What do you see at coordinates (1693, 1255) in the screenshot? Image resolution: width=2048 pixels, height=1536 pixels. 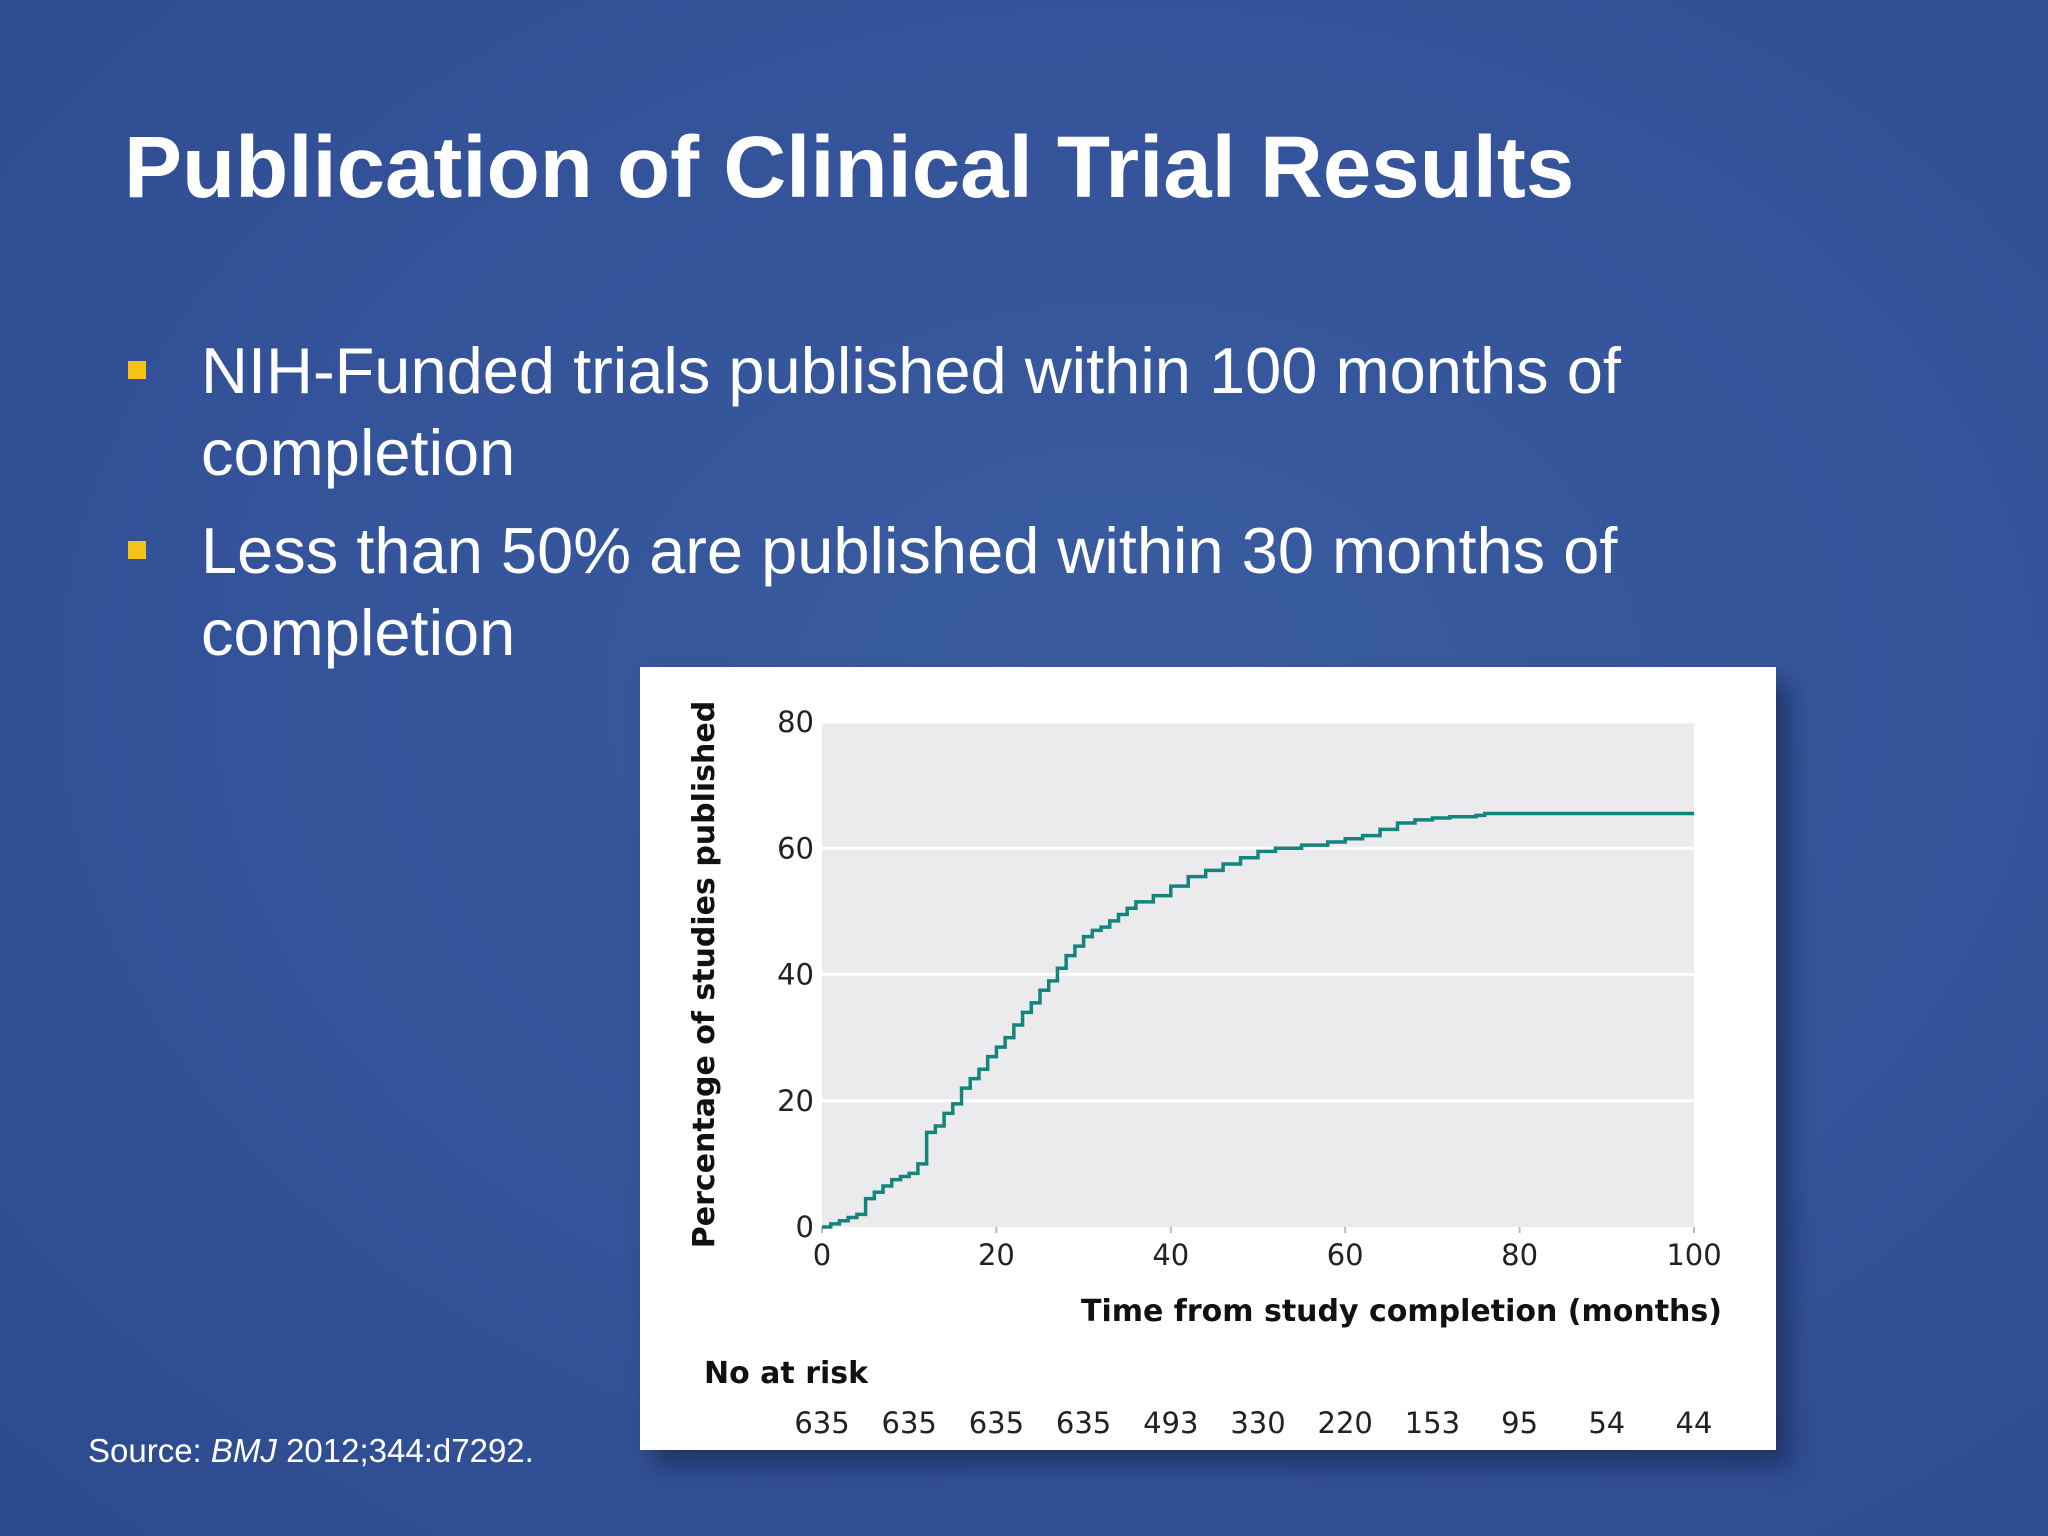 I see `x-tick-label: 100` at bounding box center [1693, 1255].